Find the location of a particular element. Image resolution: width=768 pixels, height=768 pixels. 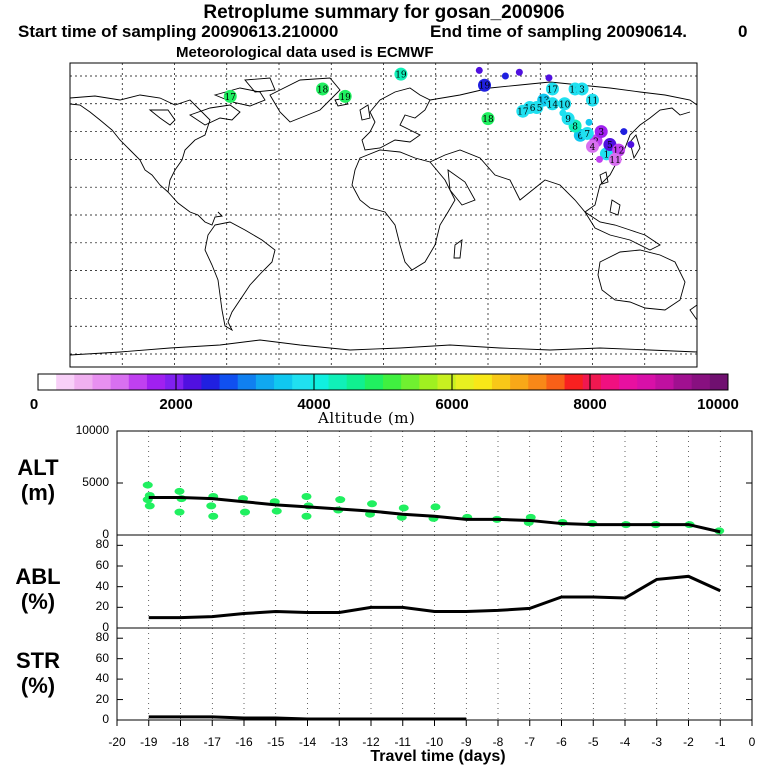

xtick-label: -7 is located at coordinates (530, 742).